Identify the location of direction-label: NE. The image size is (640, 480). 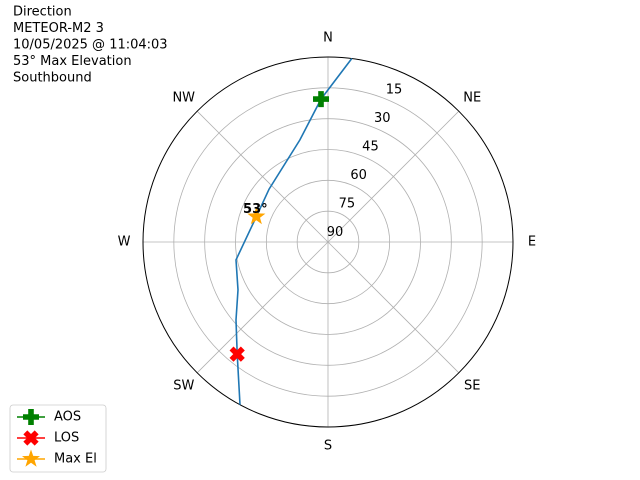
(472, 97).